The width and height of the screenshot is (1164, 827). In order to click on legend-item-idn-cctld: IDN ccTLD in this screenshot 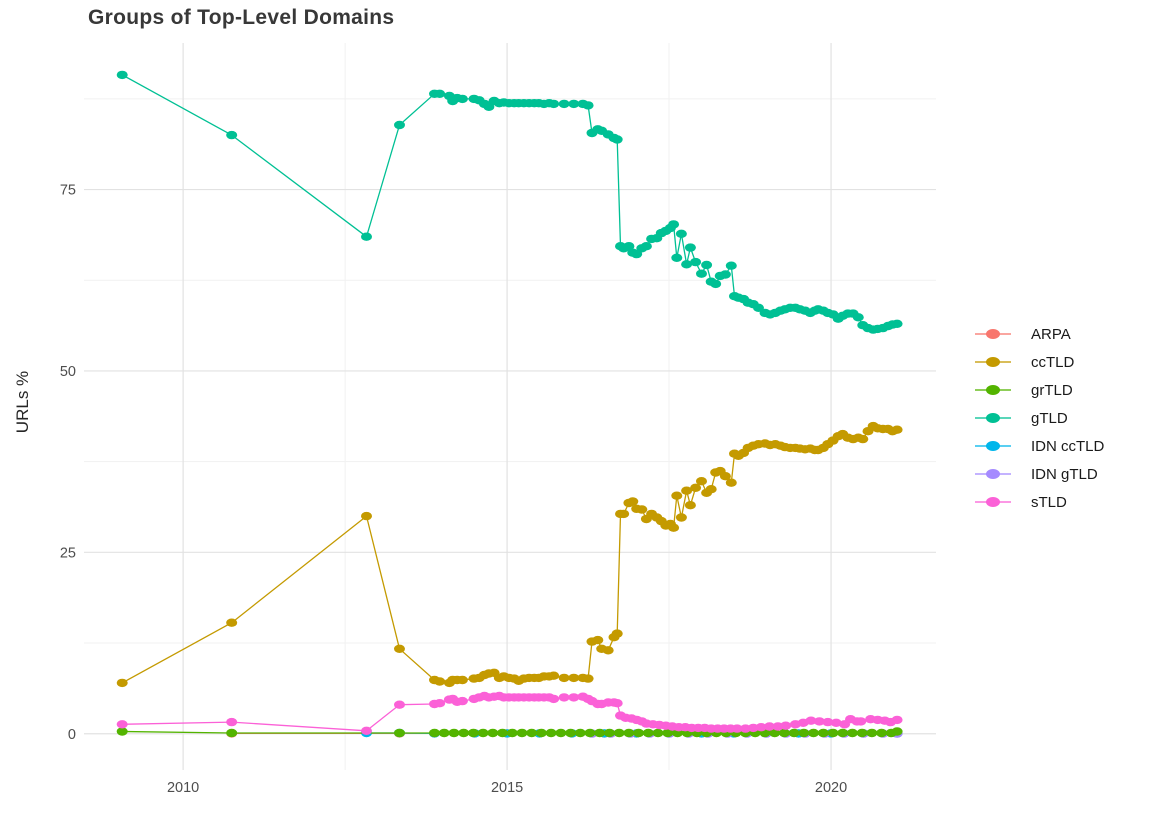, I will do `click(1039, 446)`.